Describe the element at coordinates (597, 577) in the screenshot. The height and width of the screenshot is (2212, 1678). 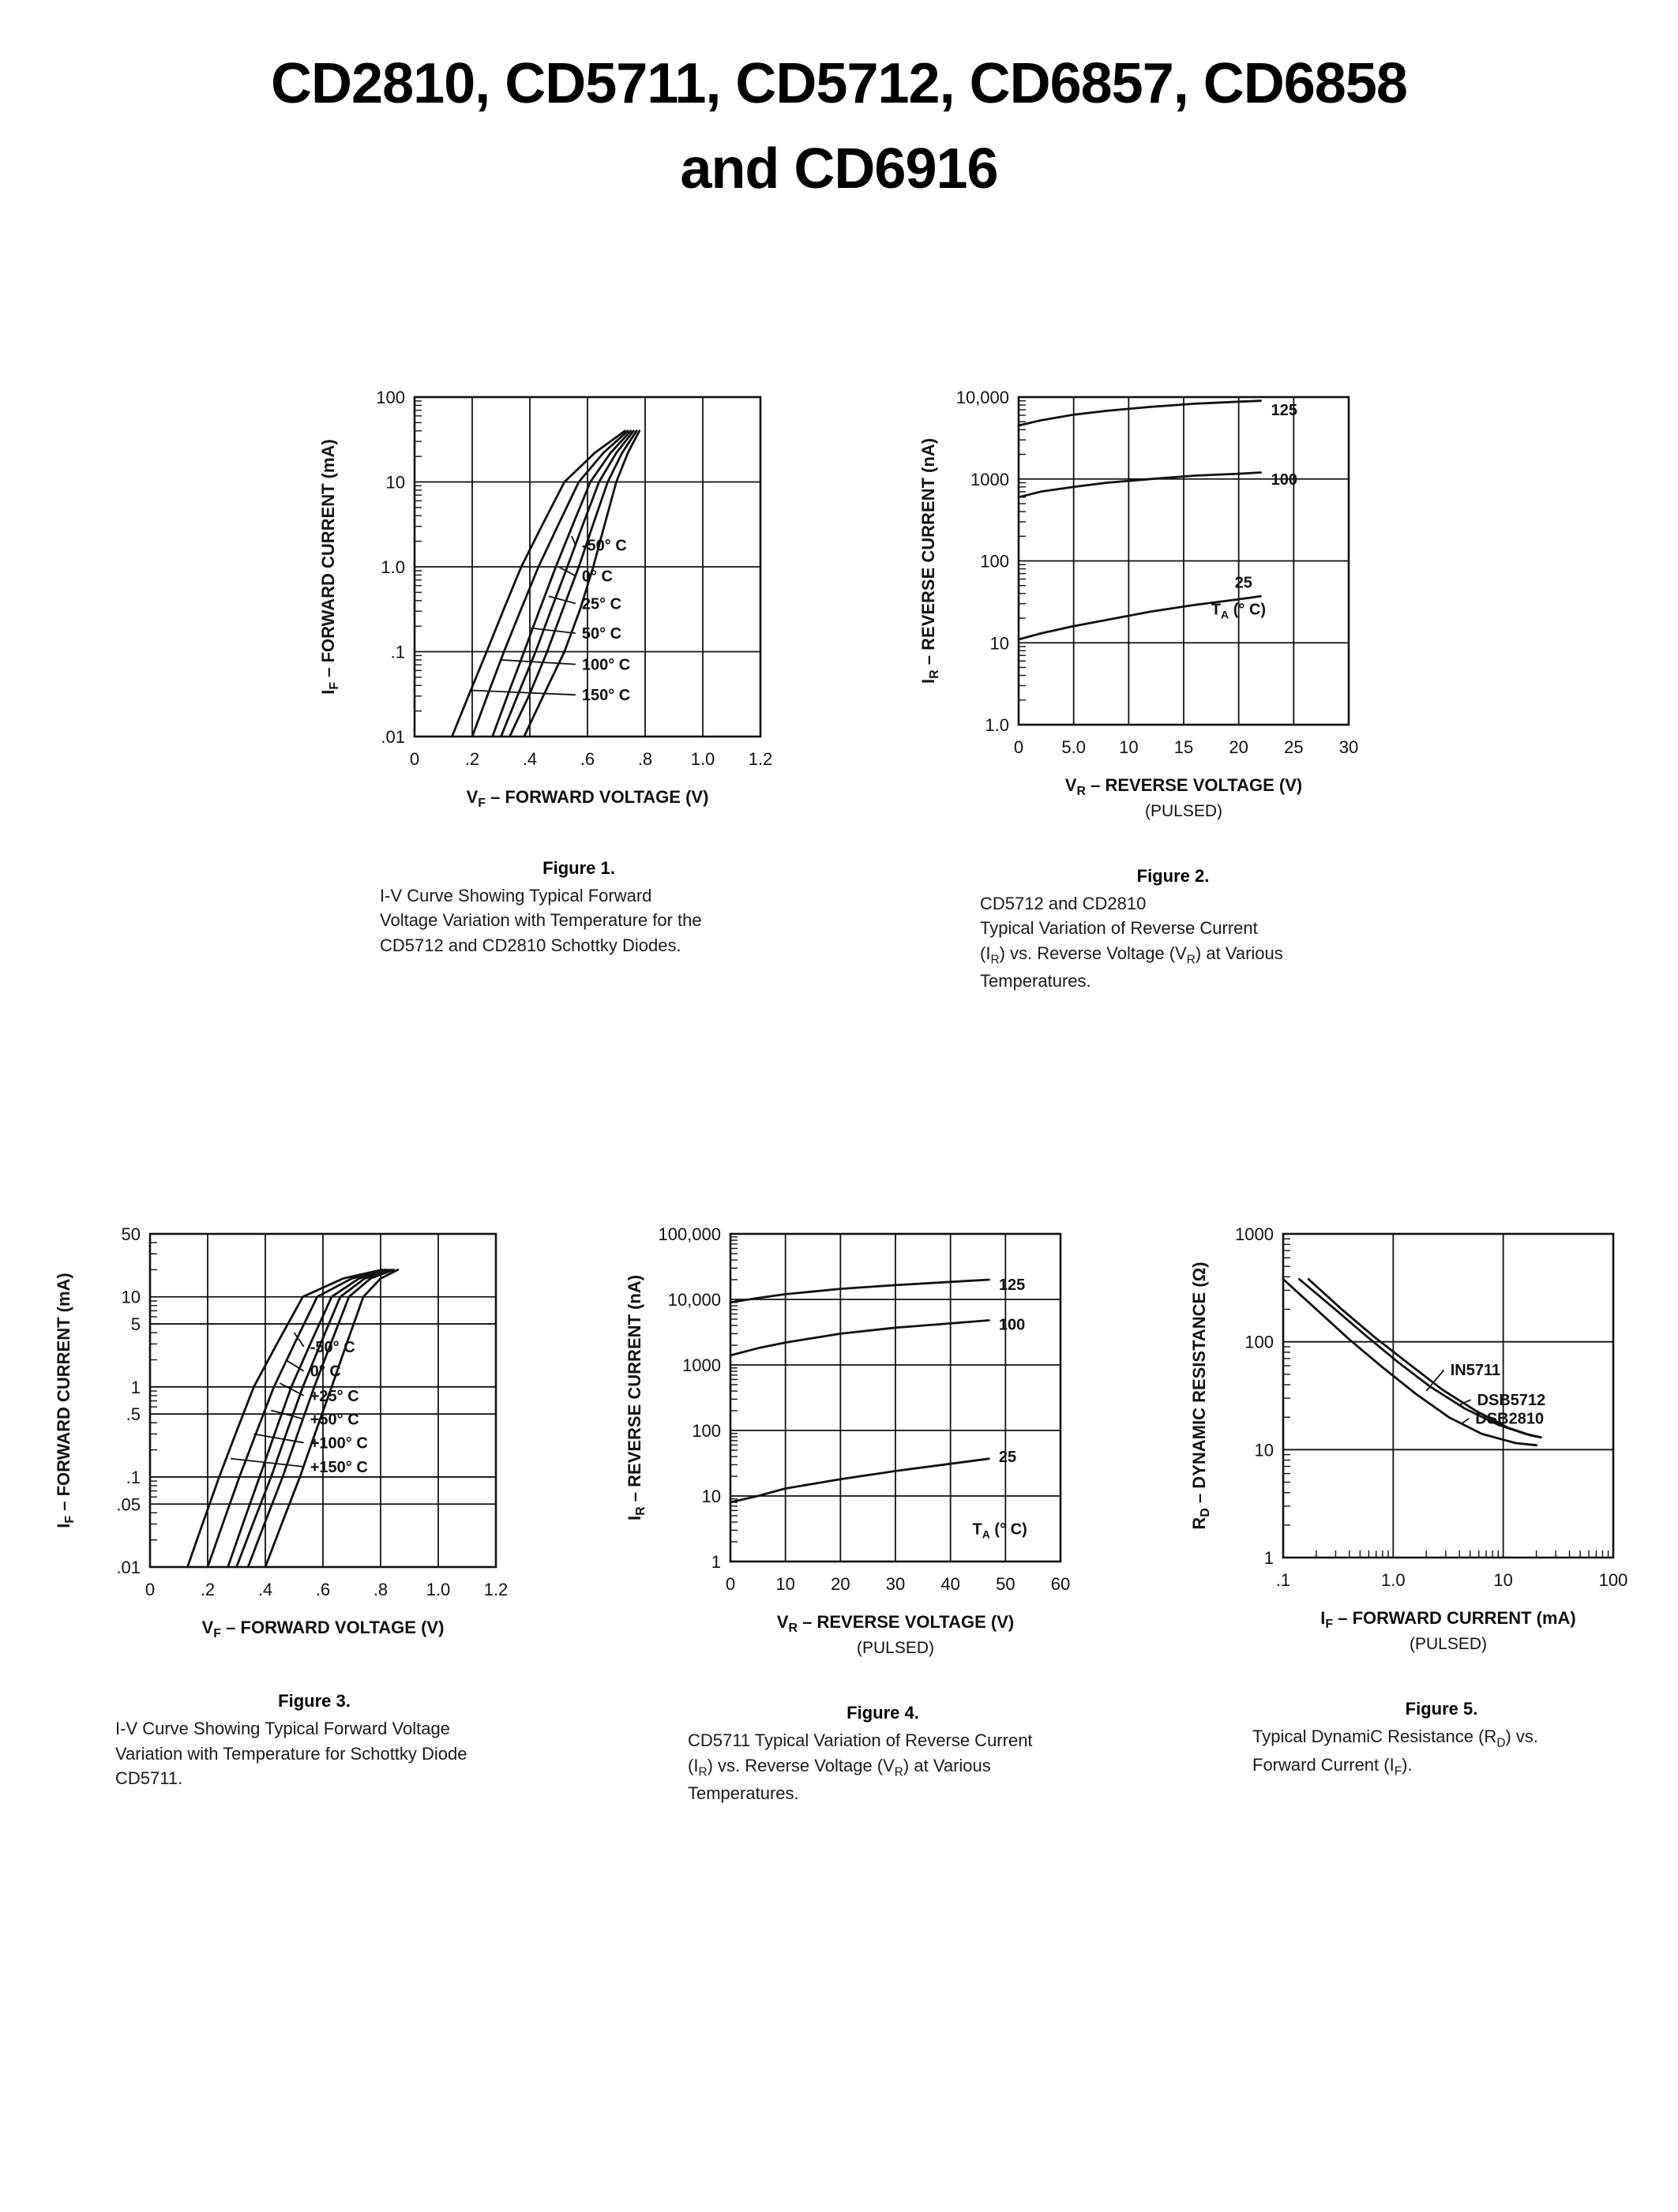
I see `series-label: 0° C` at that location.